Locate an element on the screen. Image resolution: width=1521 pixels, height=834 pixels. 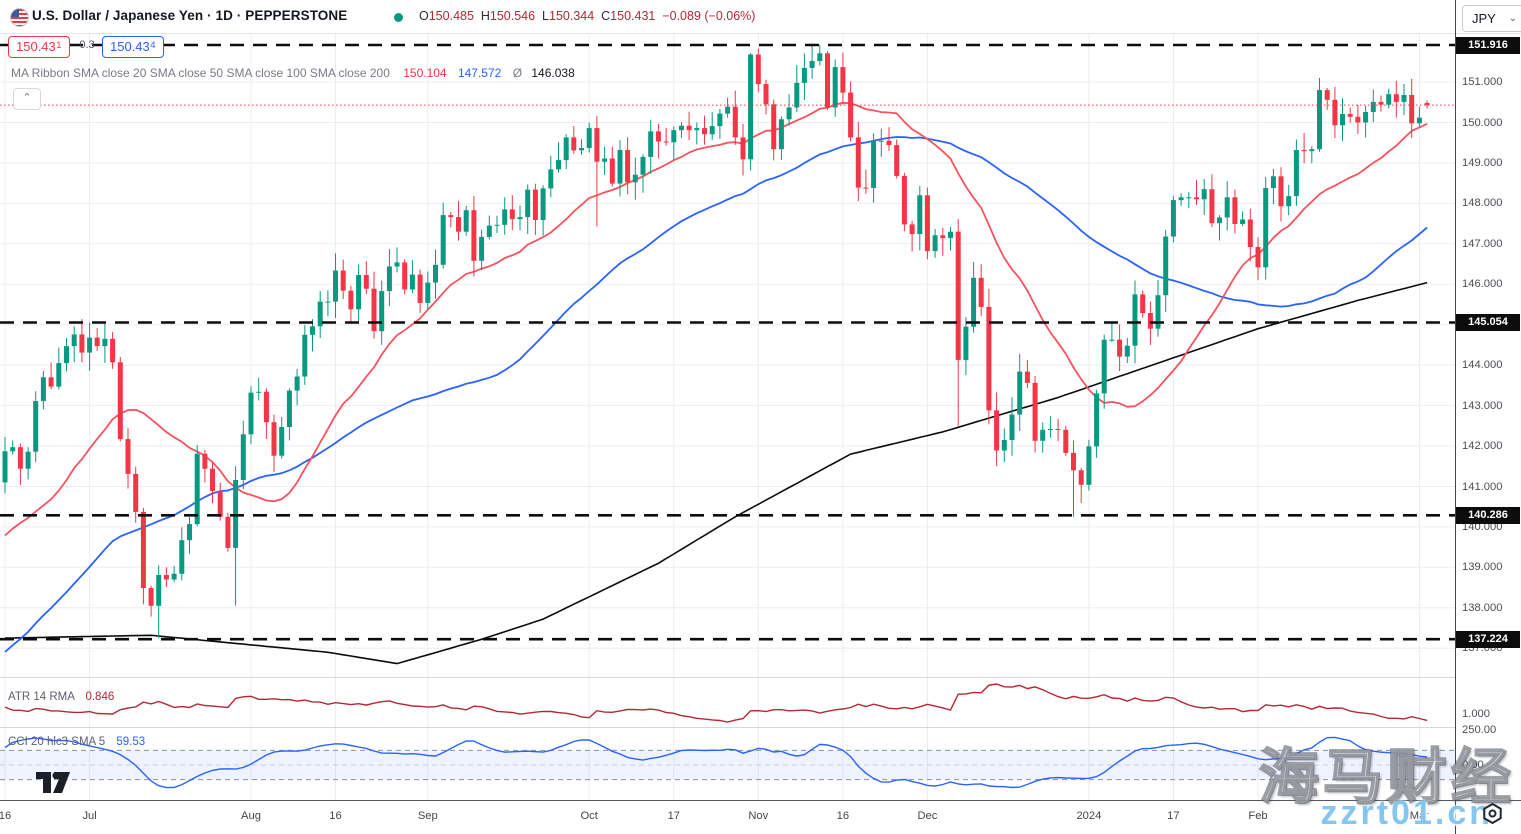
spread-value: 0.3 is located at coordinates (87, 45).